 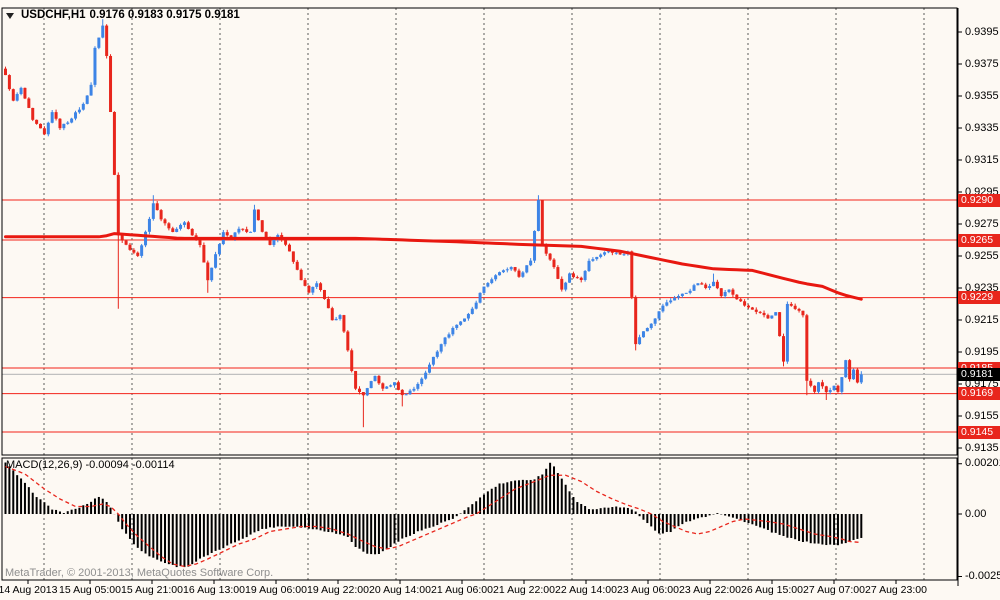 I want to click on chart-title: USDCHF,H1 0.9176 0.9183 0.9175 0.9181, so click(x=123, y=15).